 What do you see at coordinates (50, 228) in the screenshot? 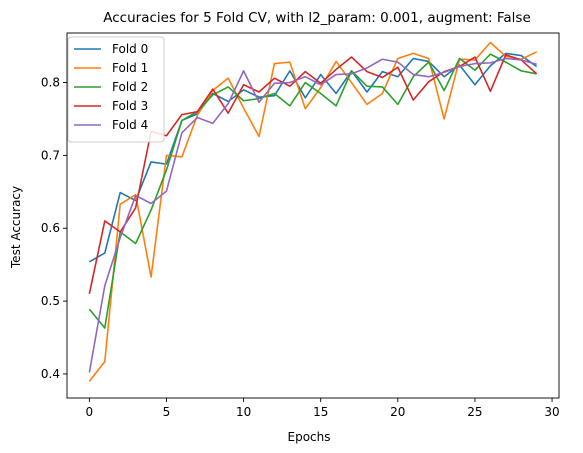
I see `y-tick-label: 0.6` at bounding box center [50, 228].